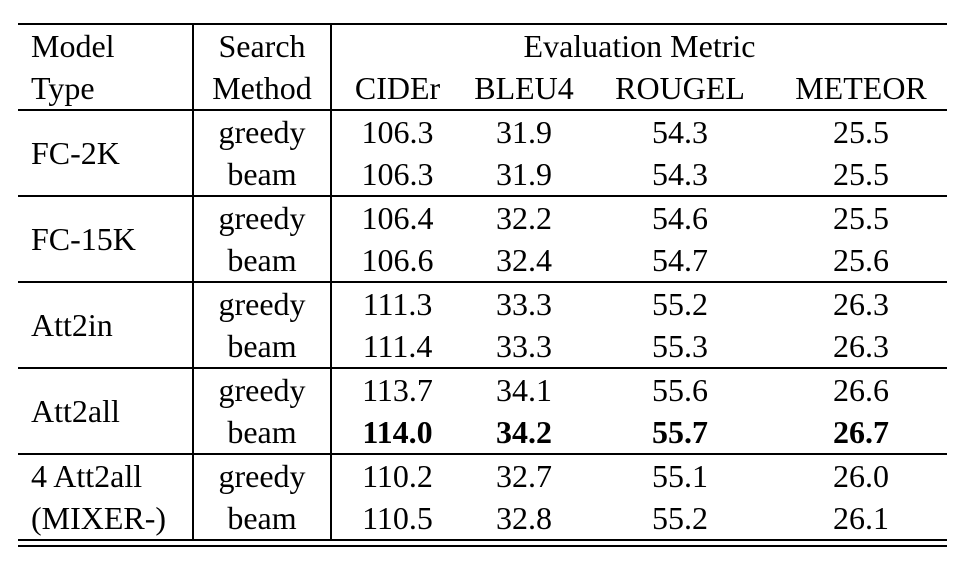  Describe the element at coordinates (680, 260) in the screenshot. I see `metric-value: 54.7` at that location.